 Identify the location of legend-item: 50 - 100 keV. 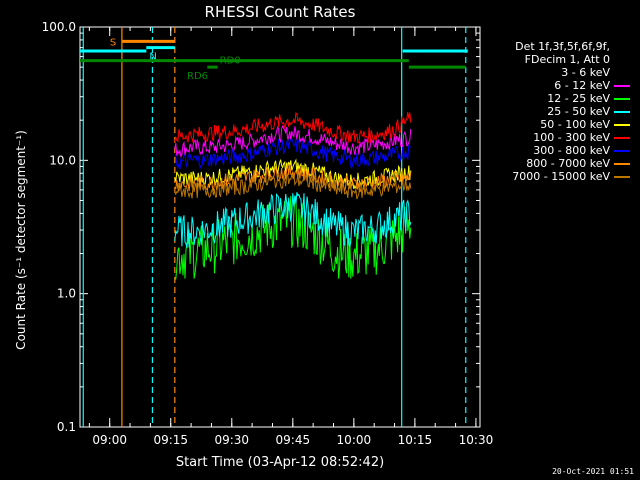
(559, 124).